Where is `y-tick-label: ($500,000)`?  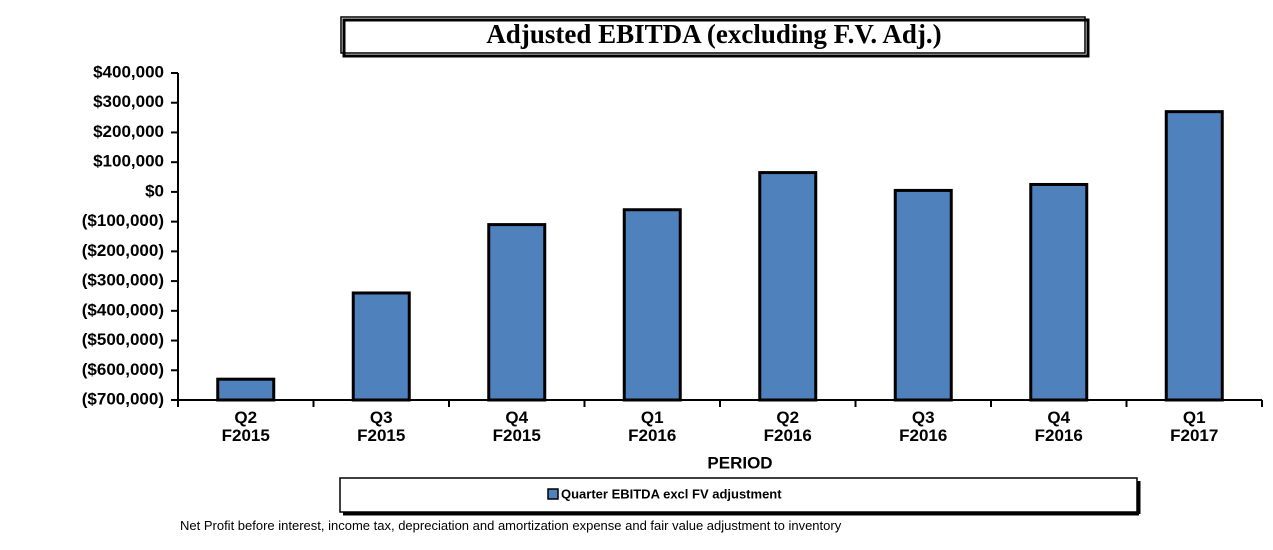
y-tick-label: ($500,000) is located at coordinates (123, 339).